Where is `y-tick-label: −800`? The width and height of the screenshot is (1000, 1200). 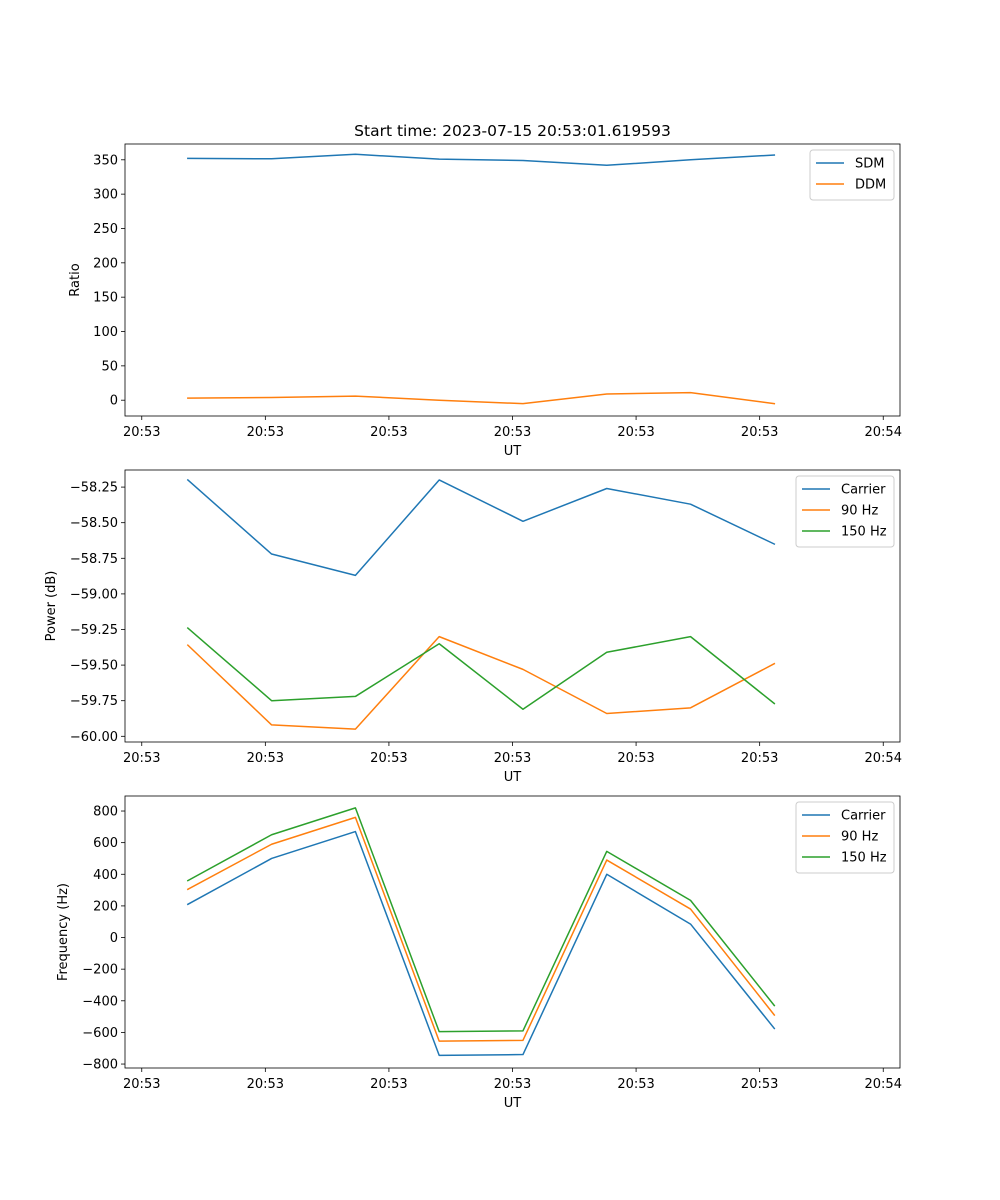
y-tick-label: −800 is located at coordinates (100, 1065).